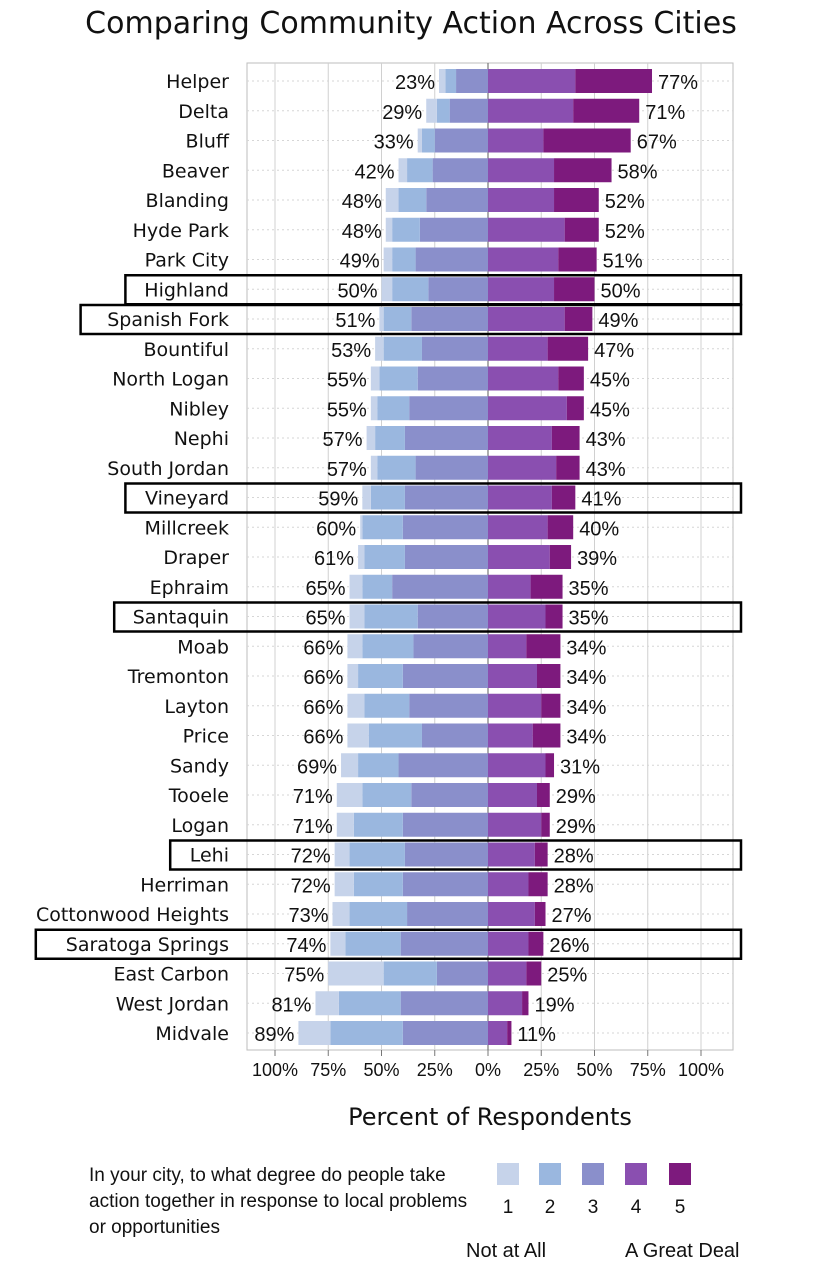 This screenshot has height=1280, width=822. What do you see at coordinates (171, 975) in the screenshot?
I see `category-label: East Carbon` at bounding box center [171, 975].